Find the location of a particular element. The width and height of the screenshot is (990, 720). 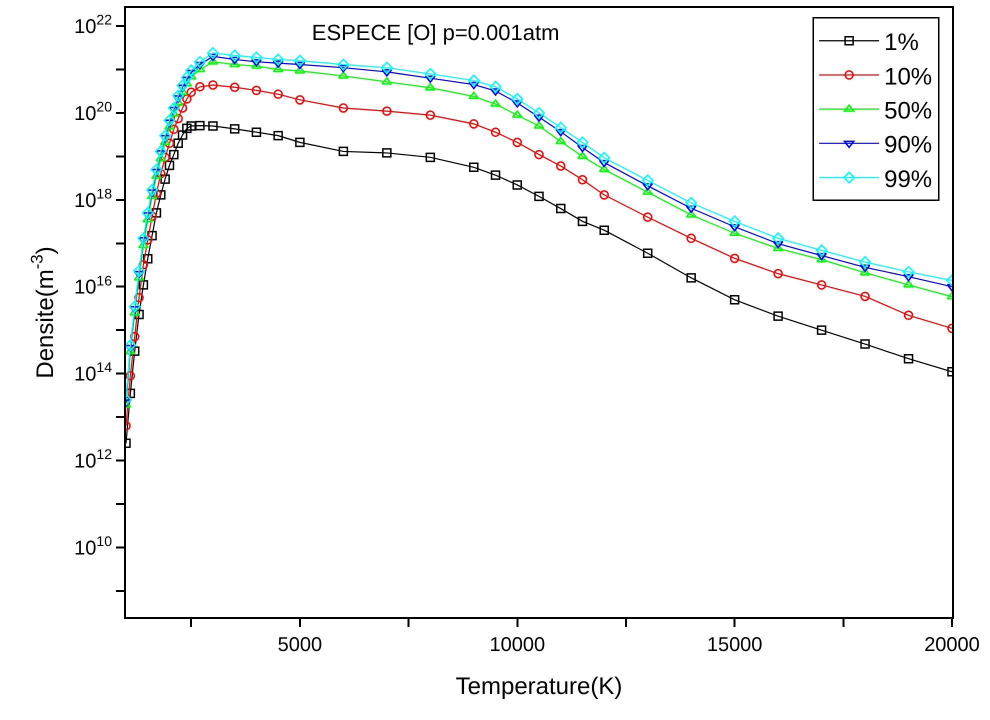

x-axis-title: Temperature(K) is located at coordinates (539, 686).